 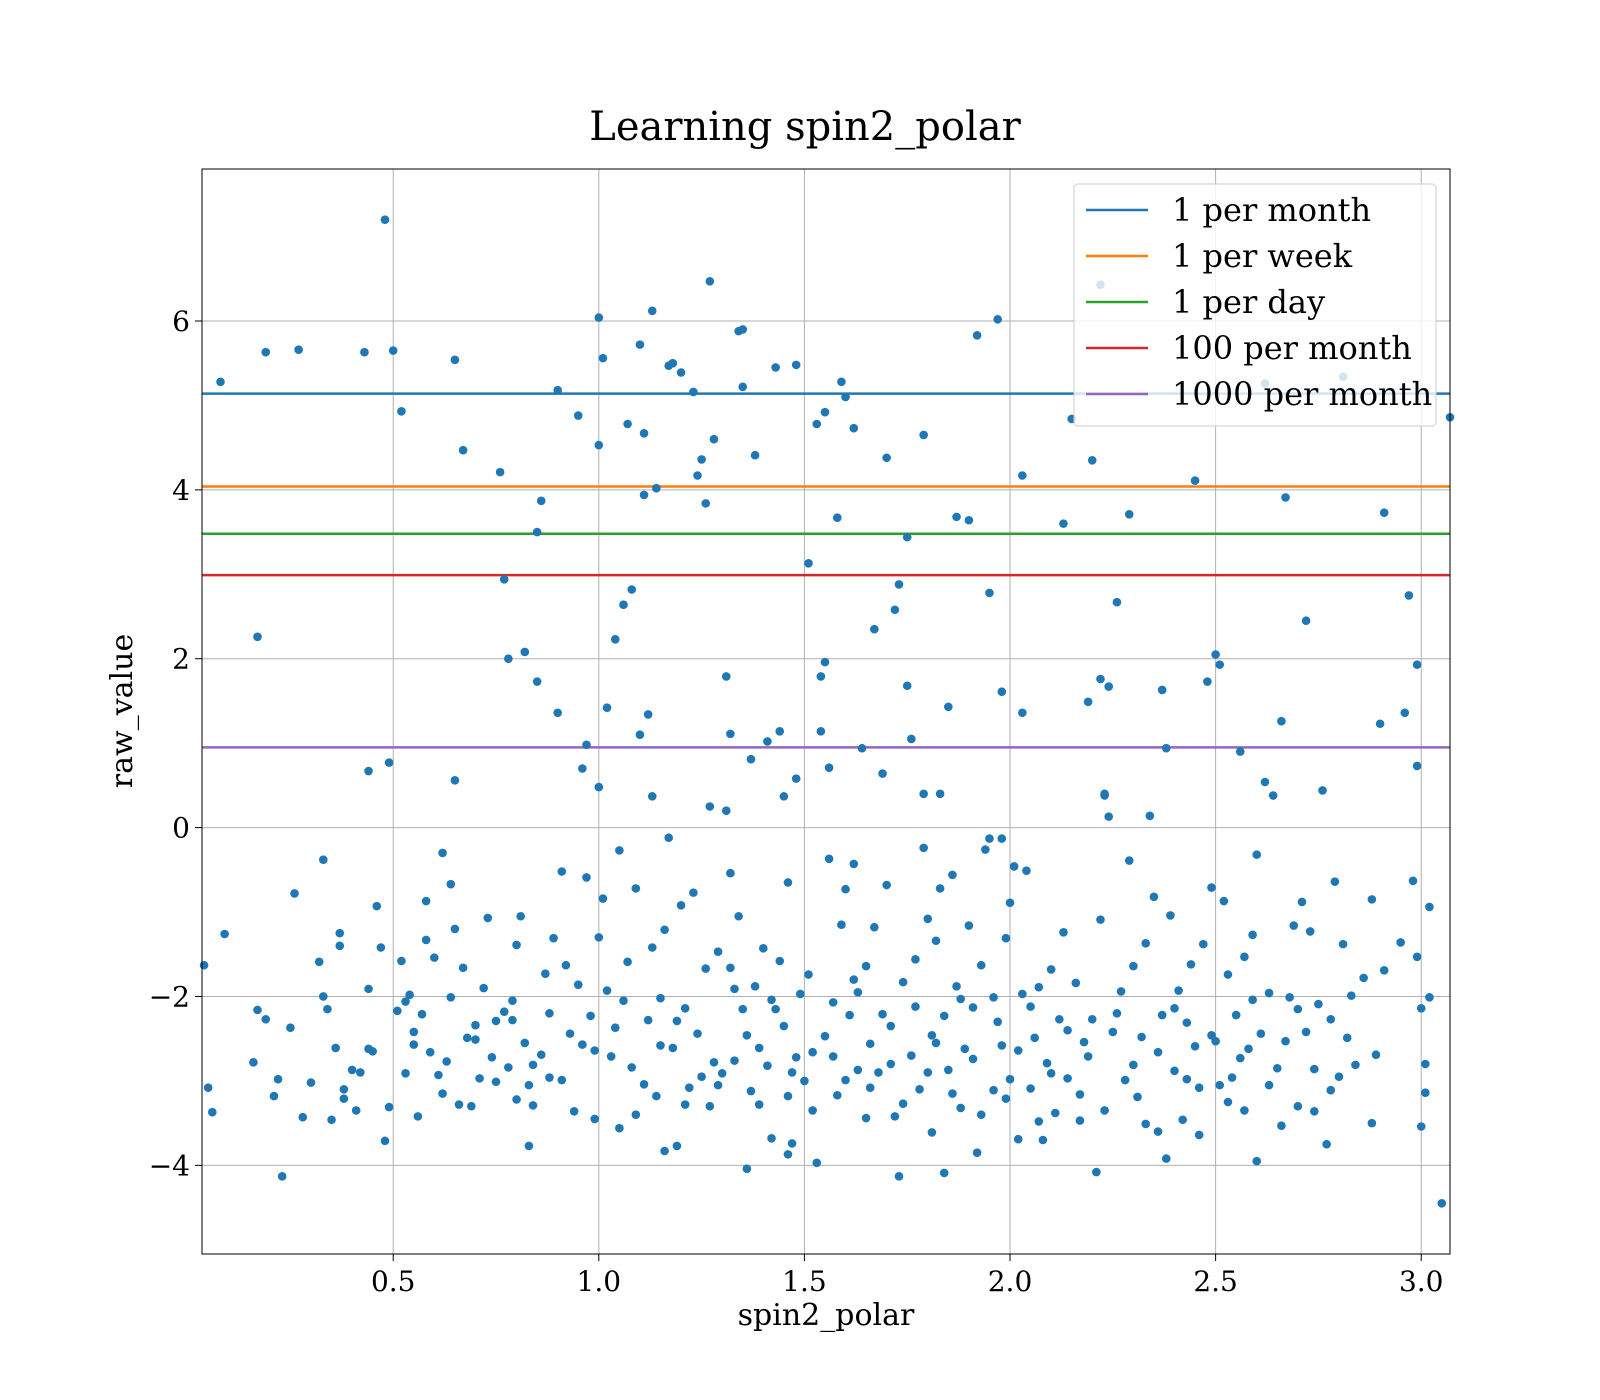 What do you see at coordinates (393, 1281) in the screenshot?
I see `x-tick-label: 0.5` at bounding box center [393, 1281].